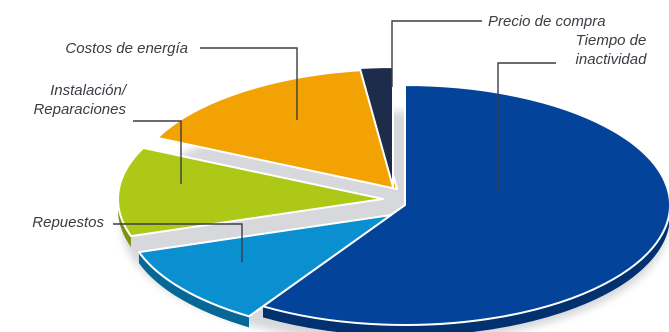 This screenshot has width=669, height=332. What do you see at coordinates (612, 50) in the screenshot?
I see `slice-label-0: Tiempo de inactividad` at bounding box center [612, 50].